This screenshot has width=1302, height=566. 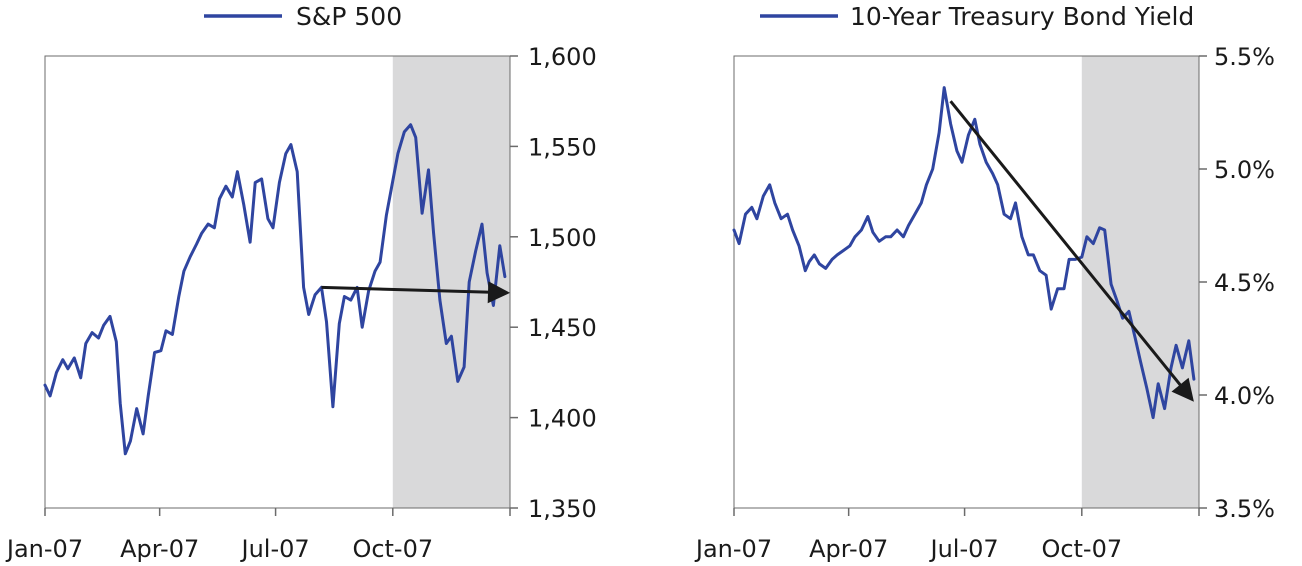 I want to click on shaded-region, so click(x=1140, y=282).